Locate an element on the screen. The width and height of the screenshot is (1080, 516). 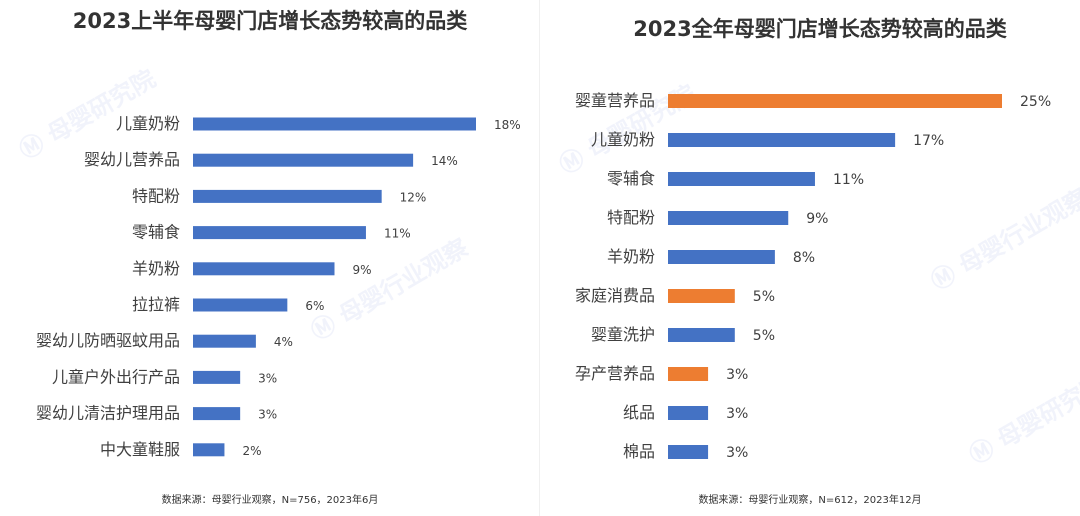
category-label: 婴童营养品 is located at coordinates (615, 100).